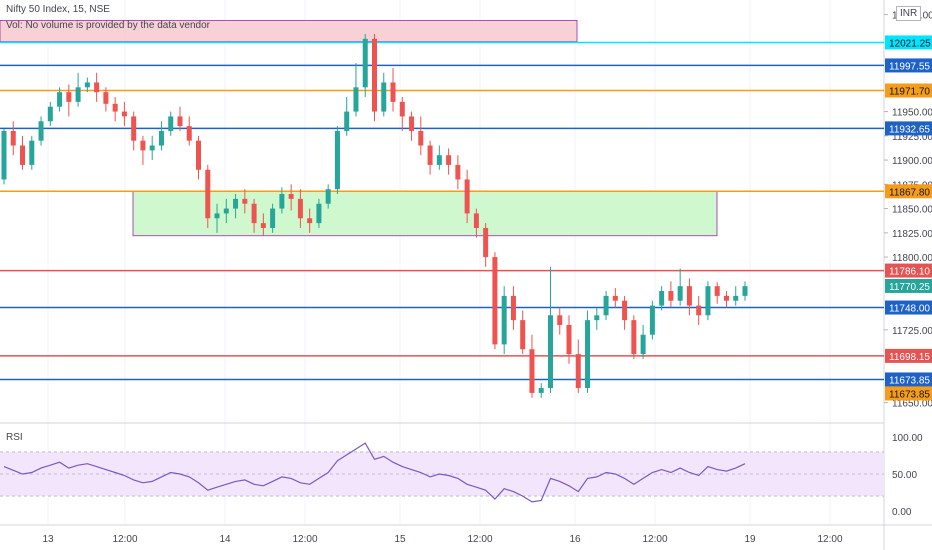 The width and height of the screenshot is (932, 550). What do you see at coordinates (442, 539) in the screenshot?
I see `time-axis: 13 12:00 14 12:00 15 12:00 16 12:00 19 12:00` at bounding box center [442, 539].